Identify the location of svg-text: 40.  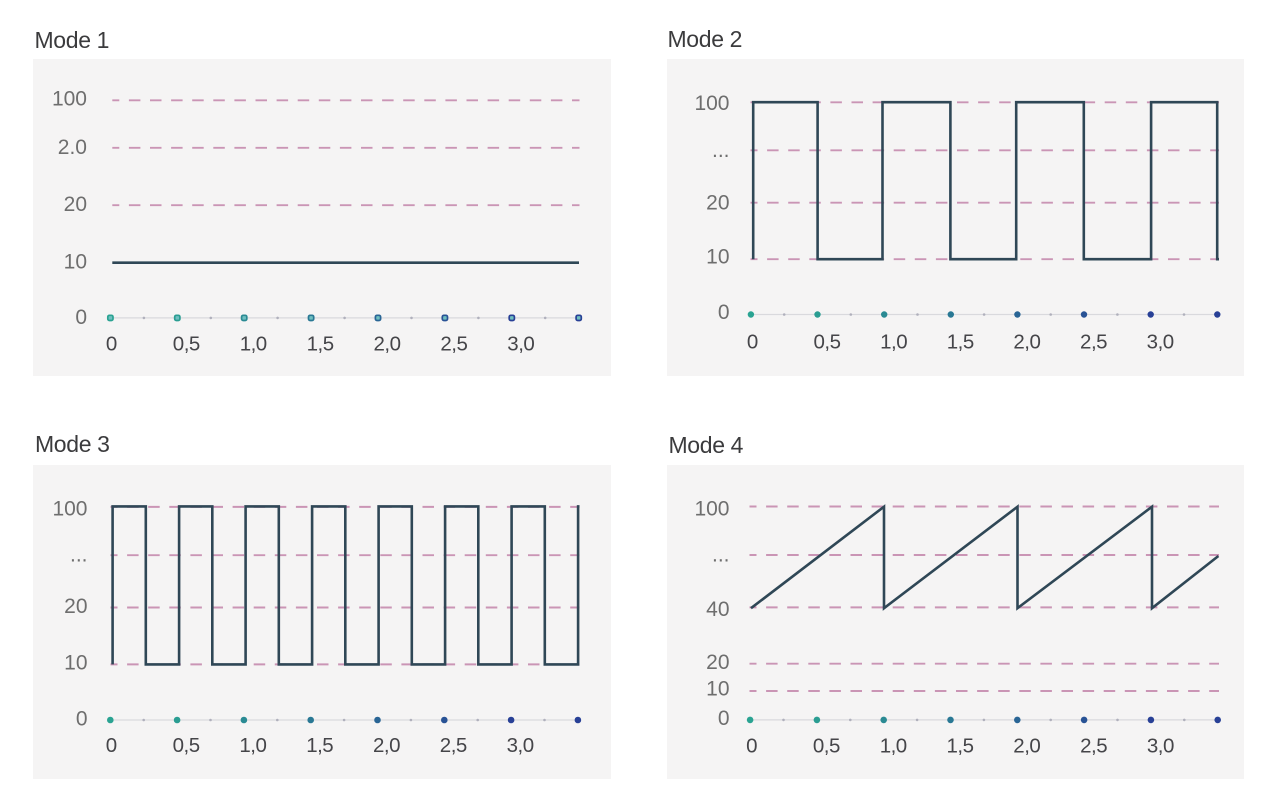
(717, 609).